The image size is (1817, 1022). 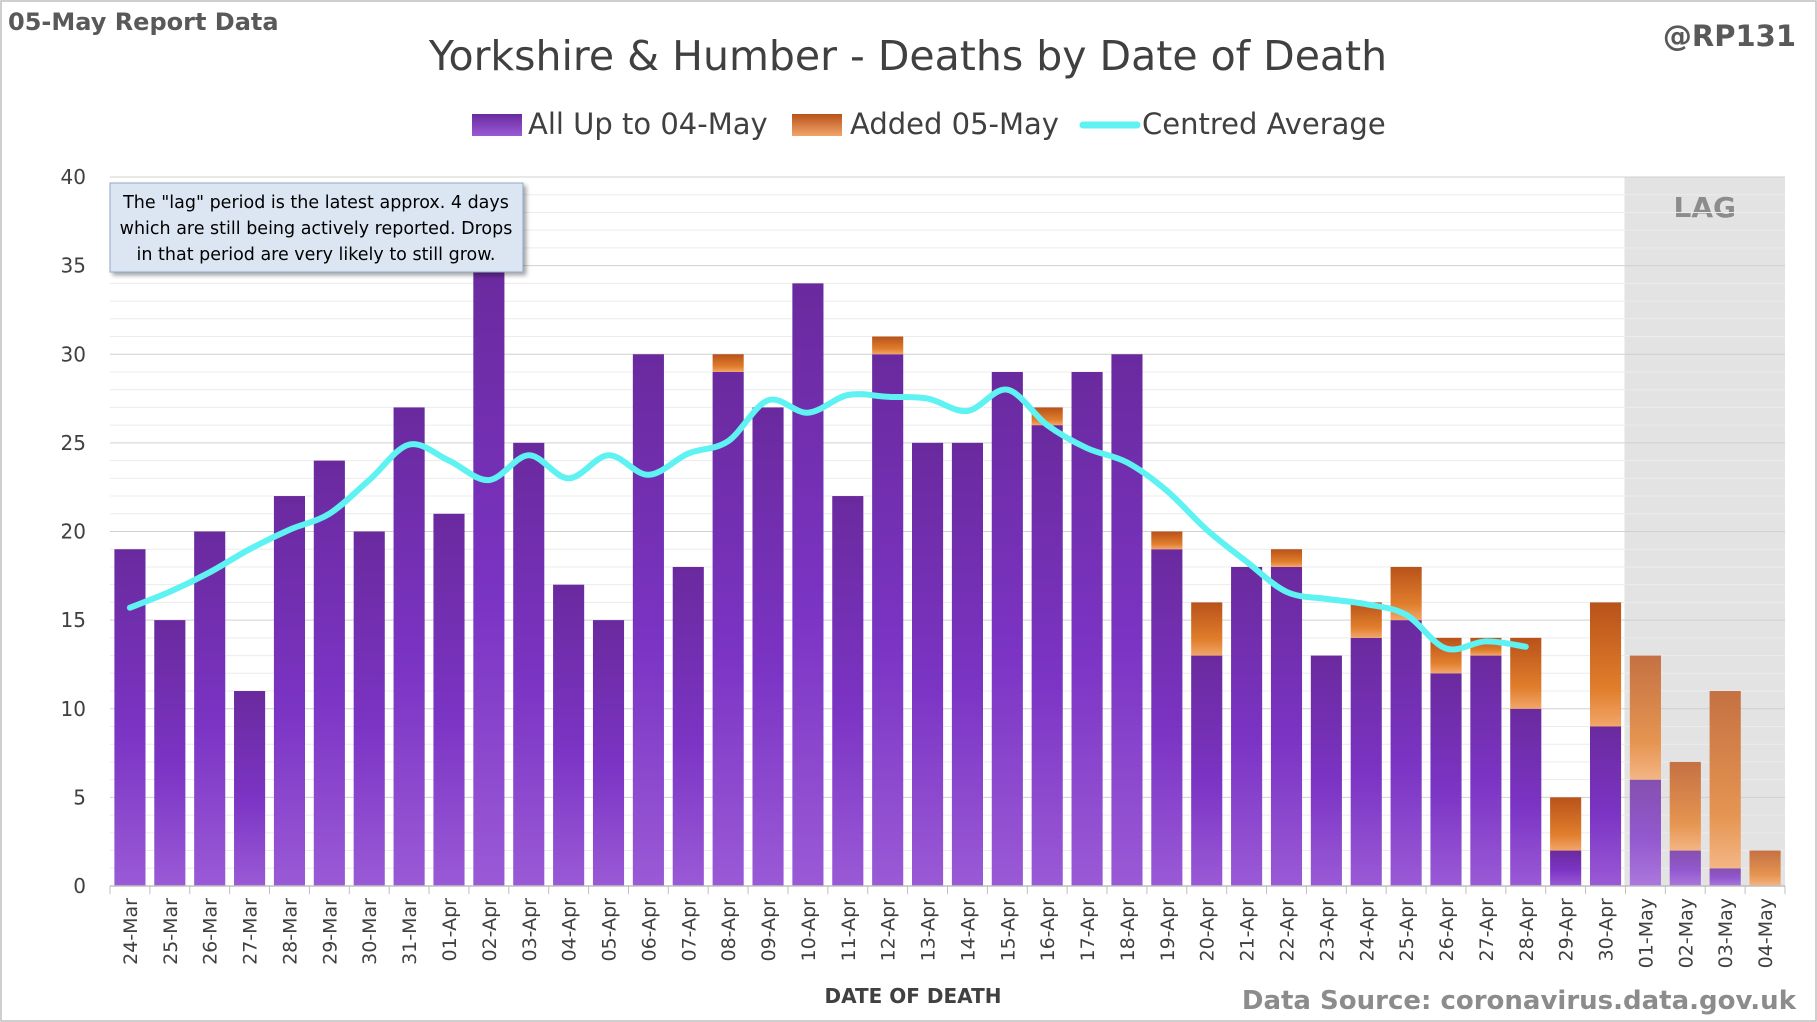 What do you see at coordinates (1286, 558) in the screenshot?
I see `bar-added-22-Apr` at bounding box center [1286, 558].